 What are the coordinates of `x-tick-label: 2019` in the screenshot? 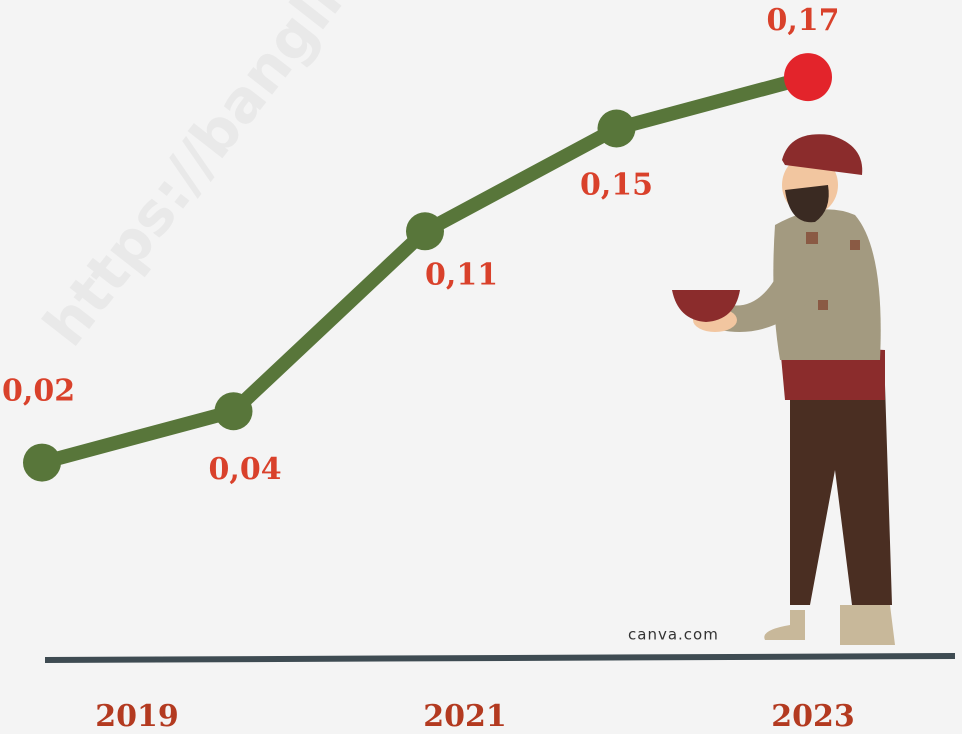 It's located at (137, 716).